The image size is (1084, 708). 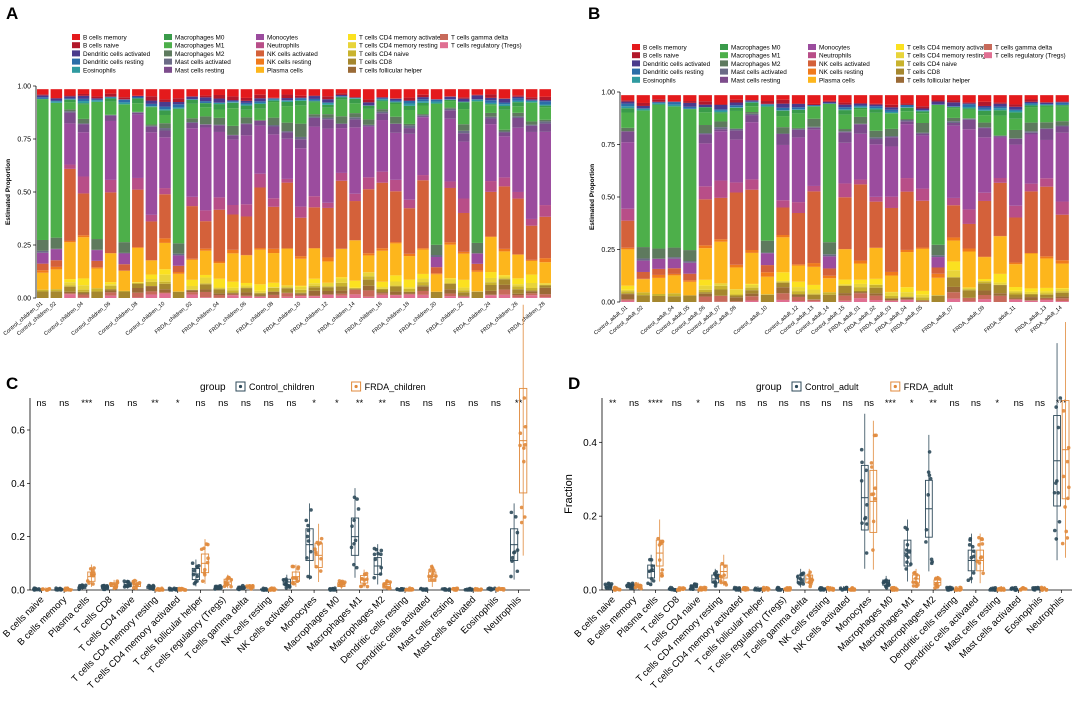 What do you see at coordinates (933, 403) in the screenshot?
I see `significance-label: **` at bounding box center [933, 403].